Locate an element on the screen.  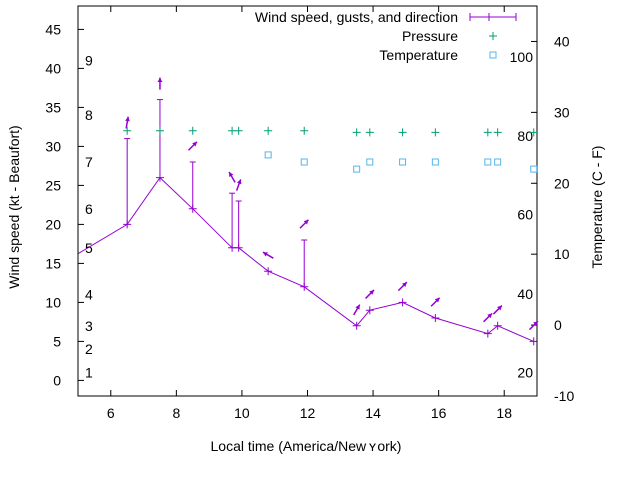
beaufort-label: 7 is located at coordinates (89, 162).